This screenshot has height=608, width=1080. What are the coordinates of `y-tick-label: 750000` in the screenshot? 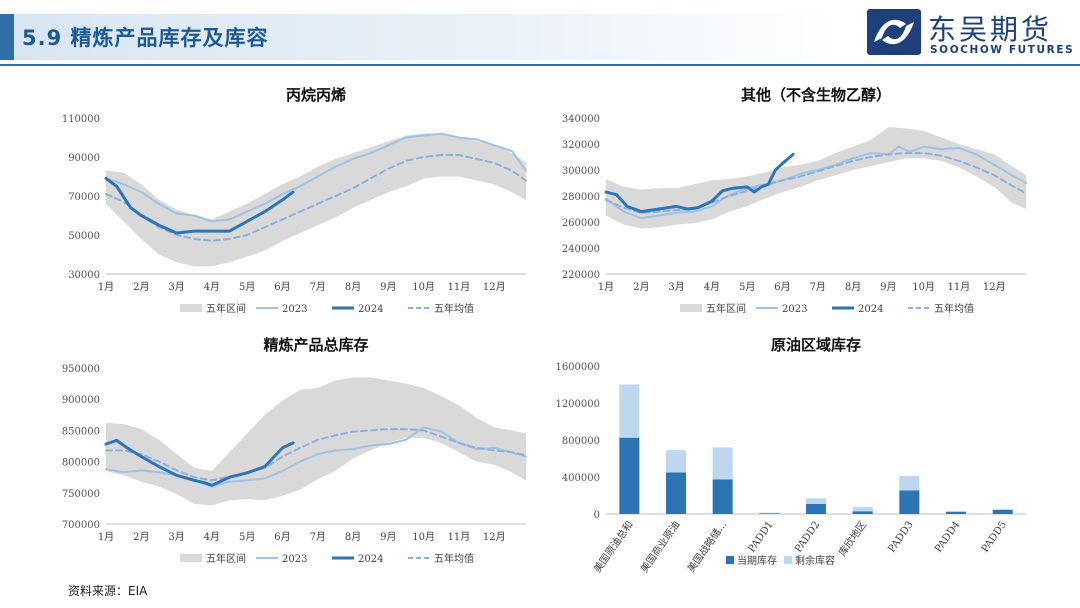 It's located at (81, 494).